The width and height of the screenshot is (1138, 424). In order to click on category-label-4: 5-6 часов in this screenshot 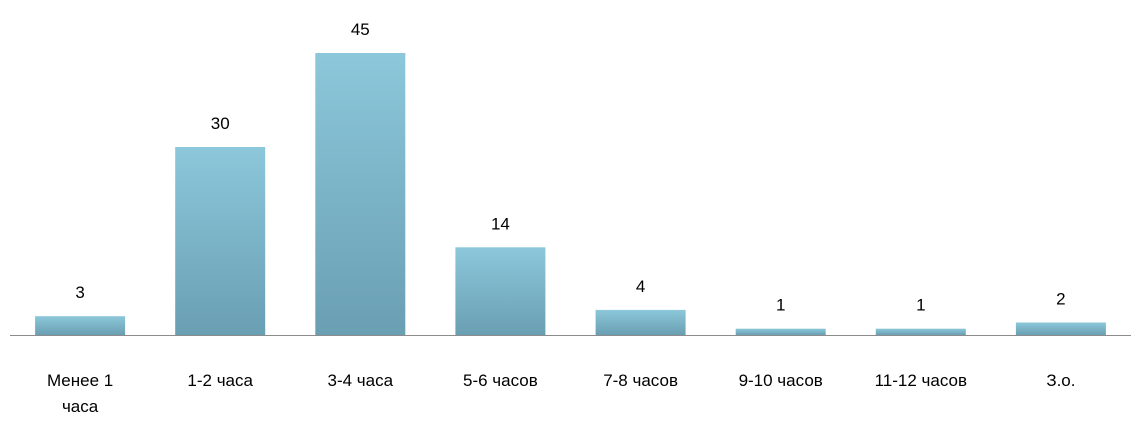, I will do `click(500, 380)`.